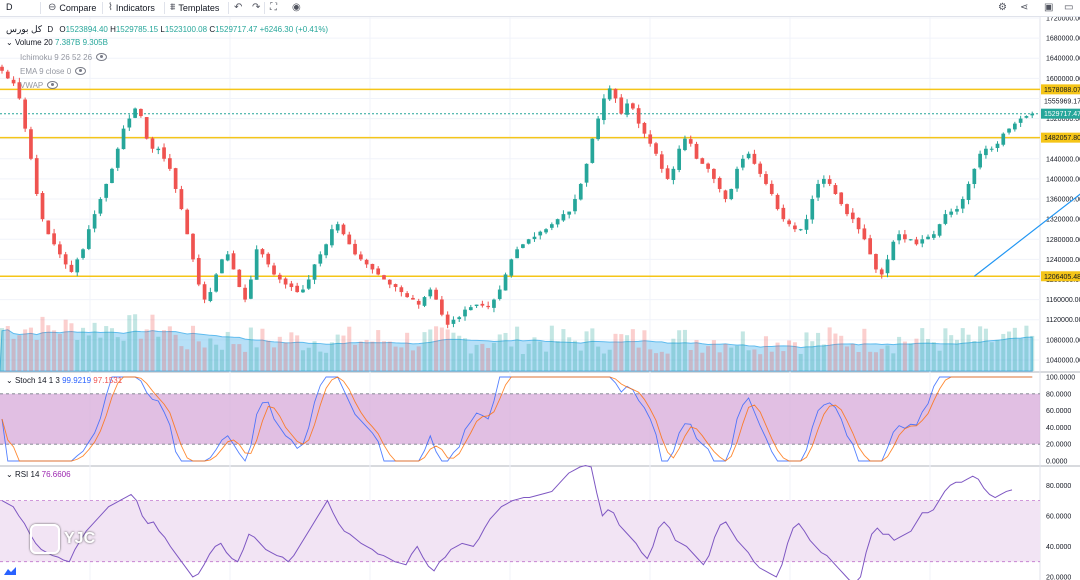  What do you see at coordinates (110, 7) in the screenshot?
I see `indicators-icon: ⌇` at bounding box center [110, 7].